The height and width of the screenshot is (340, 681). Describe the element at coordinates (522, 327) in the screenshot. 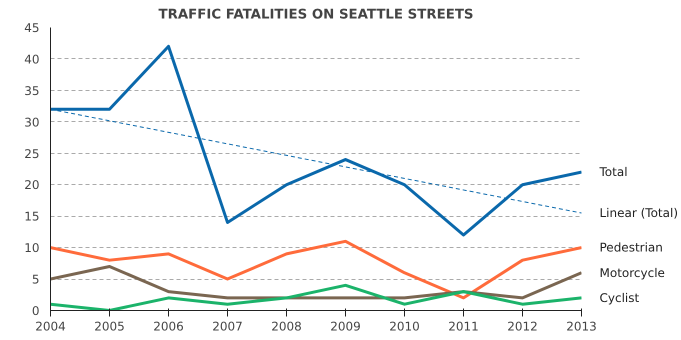

I see `x-tick-label: 2012` at that location.